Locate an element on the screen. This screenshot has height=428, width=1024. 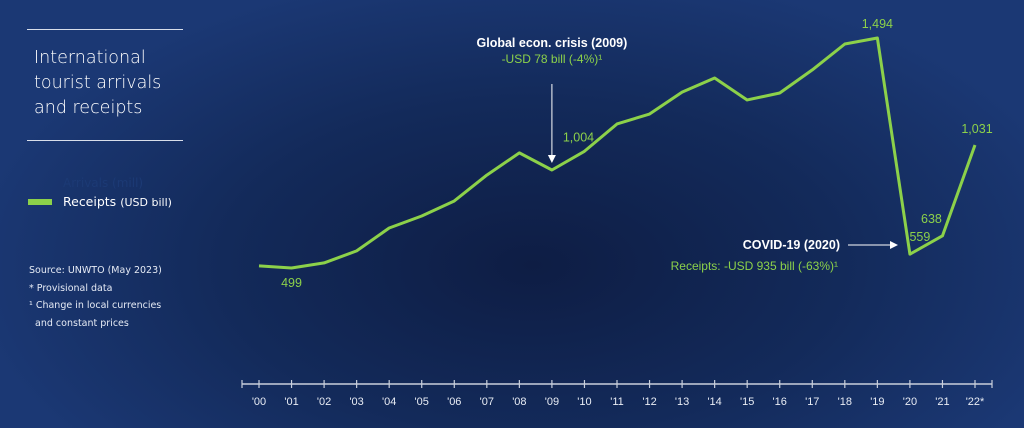
x-tick-label: '22* is located at coordinates (975, 402).